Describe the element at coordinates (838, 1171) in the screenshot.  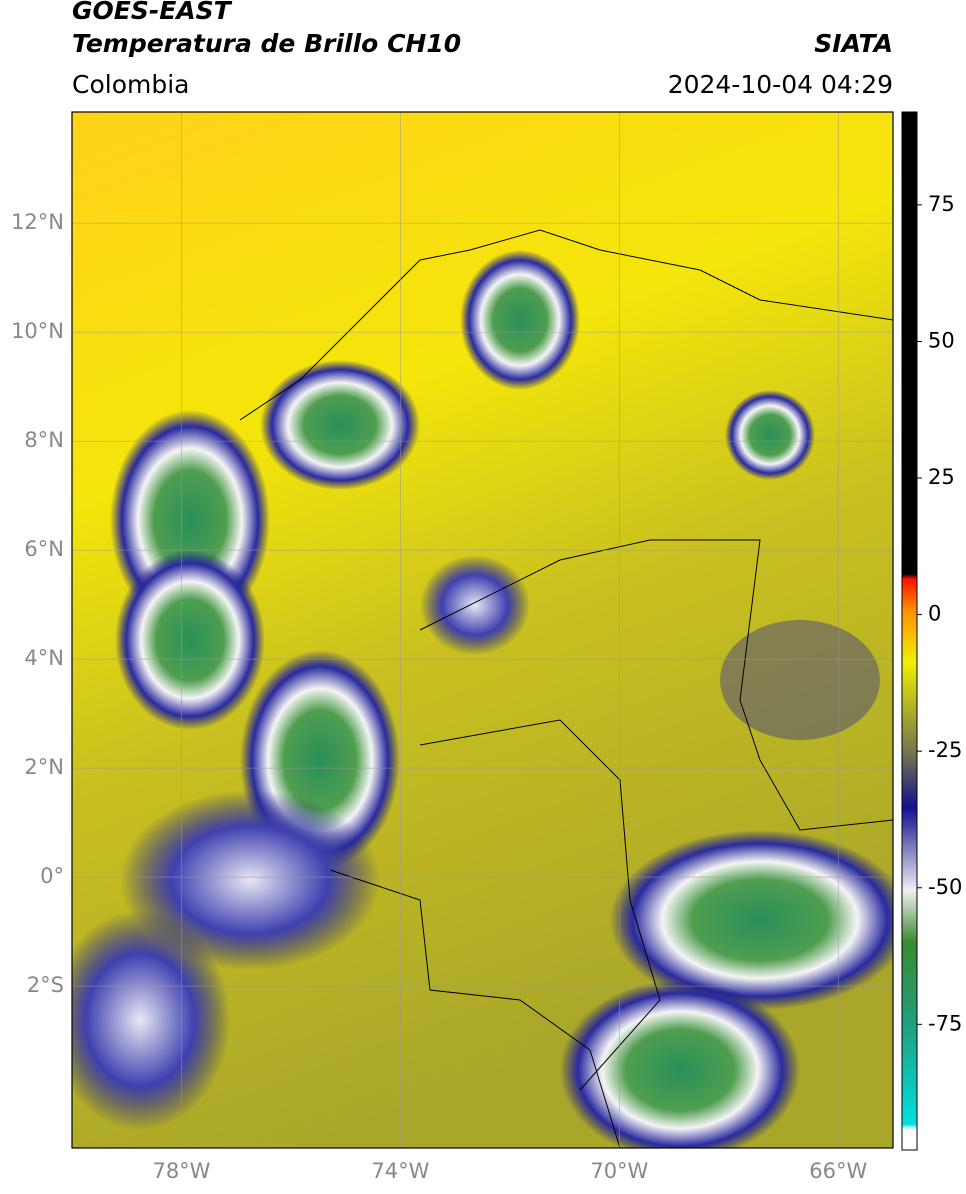
I see `x-tick-label: 66°W` at that location.